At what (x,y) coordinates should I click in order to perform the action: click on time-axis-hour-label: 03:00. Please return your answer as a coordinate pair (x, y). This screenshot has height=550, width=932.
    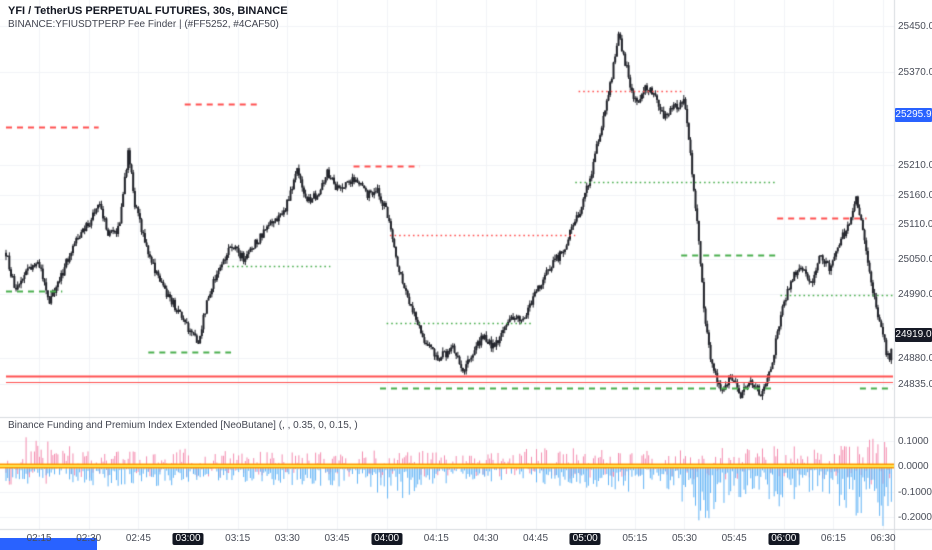
    Looking at the image, I should click on (188, 539).